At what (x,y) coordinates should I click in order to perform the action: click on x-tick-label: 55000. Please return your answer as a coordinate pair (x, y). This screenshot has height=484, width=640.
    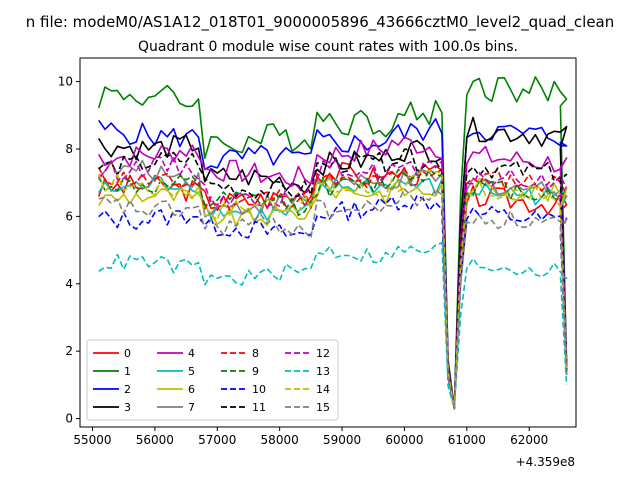
    Looking at the image, I should click on (92, 440).